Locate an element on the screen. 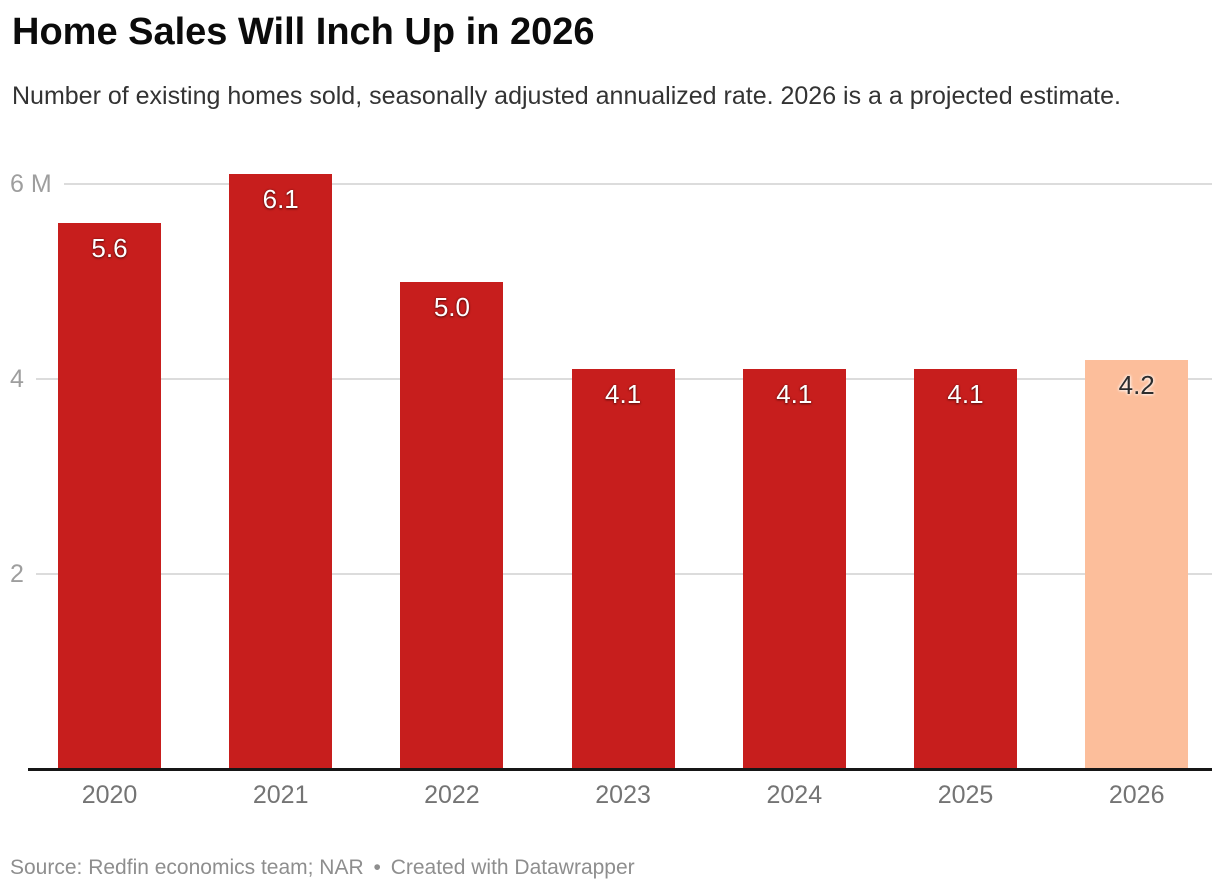 The image size is (1220, 894). bar-value-label-2022: 5.0 is located at coordinates (451, 306).